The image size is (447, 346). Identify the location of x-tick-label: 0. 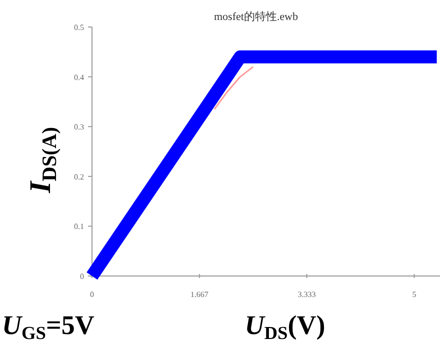
(92, 294).